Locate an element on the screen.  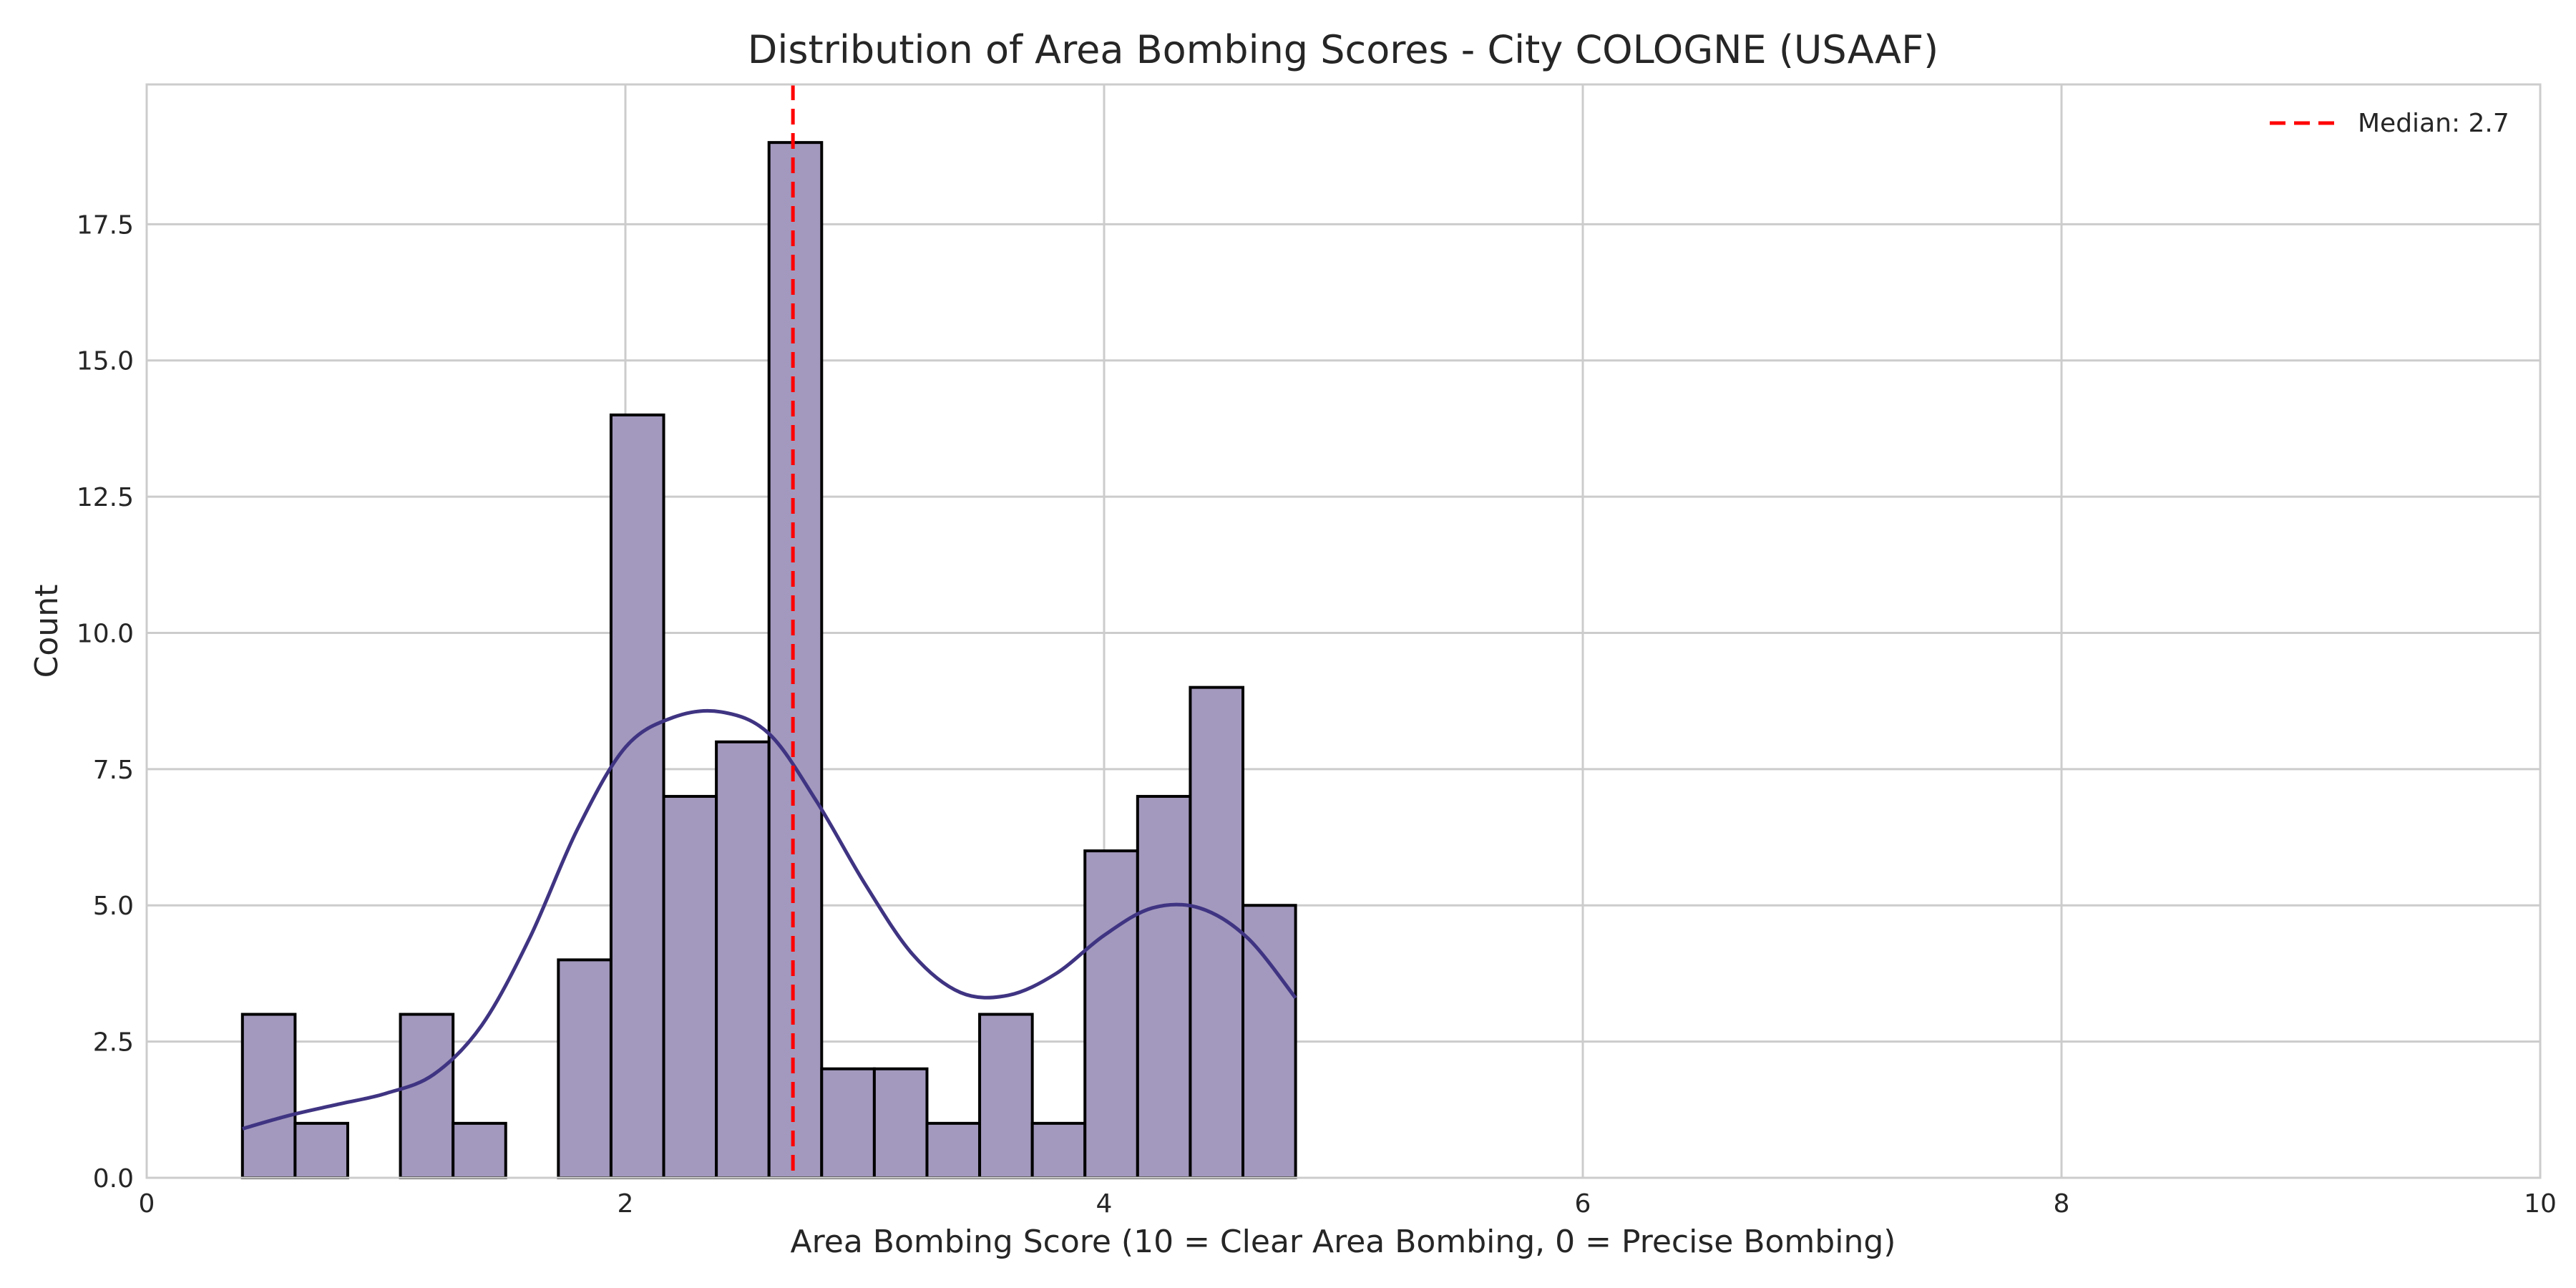
x-tick-label: 8 is located at coordinates (2062, 1204).